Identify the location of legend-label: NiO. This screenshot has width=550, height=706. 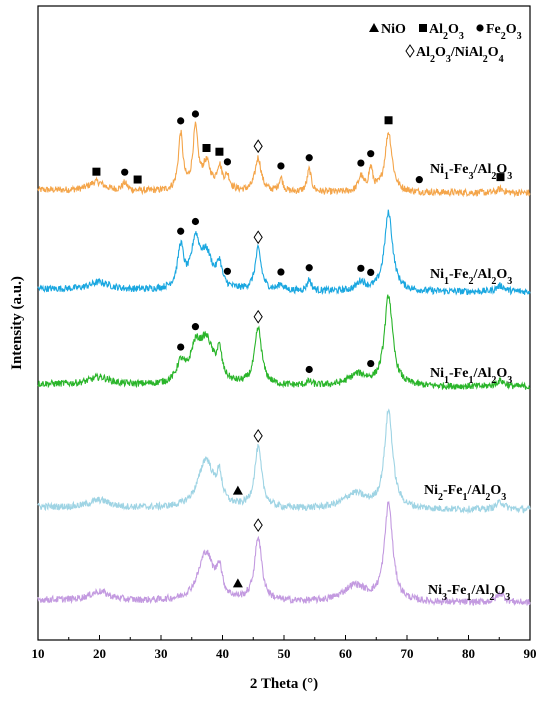
(393, 29).